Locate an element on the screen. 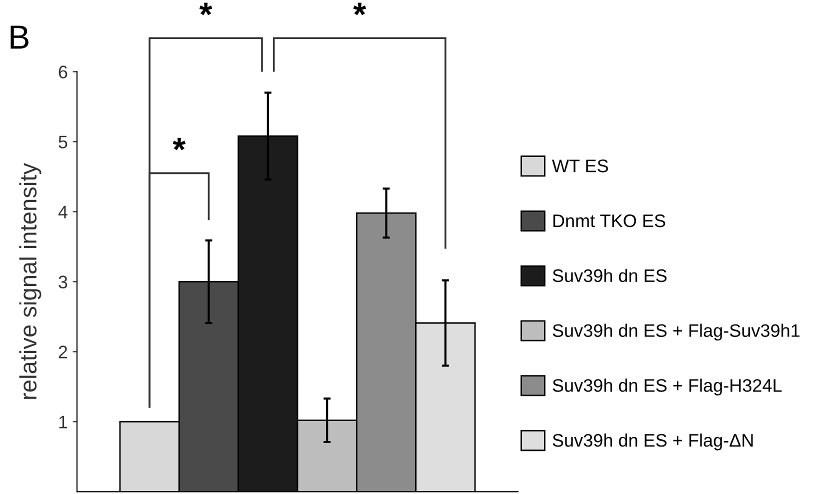 The width and height of the screenshot is (819, 494). y-tick-label: 4 is located at coordinates (63, 212).